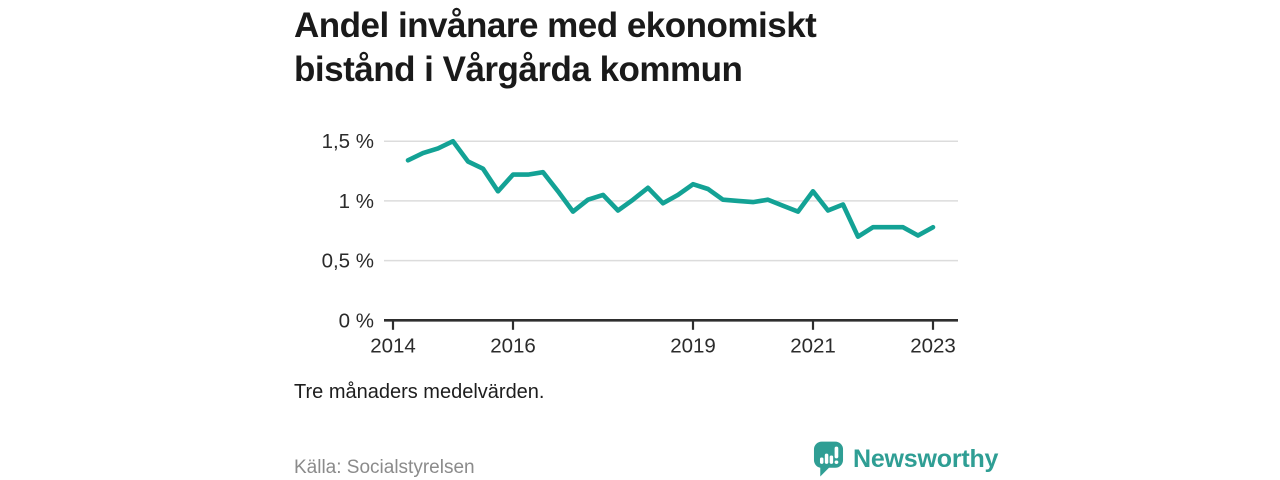  What do you see at coordinates (926, 458) in the screenshot?
I see `newsworthy-wordmark: Newsworthy` at bounding box center [926, 458].